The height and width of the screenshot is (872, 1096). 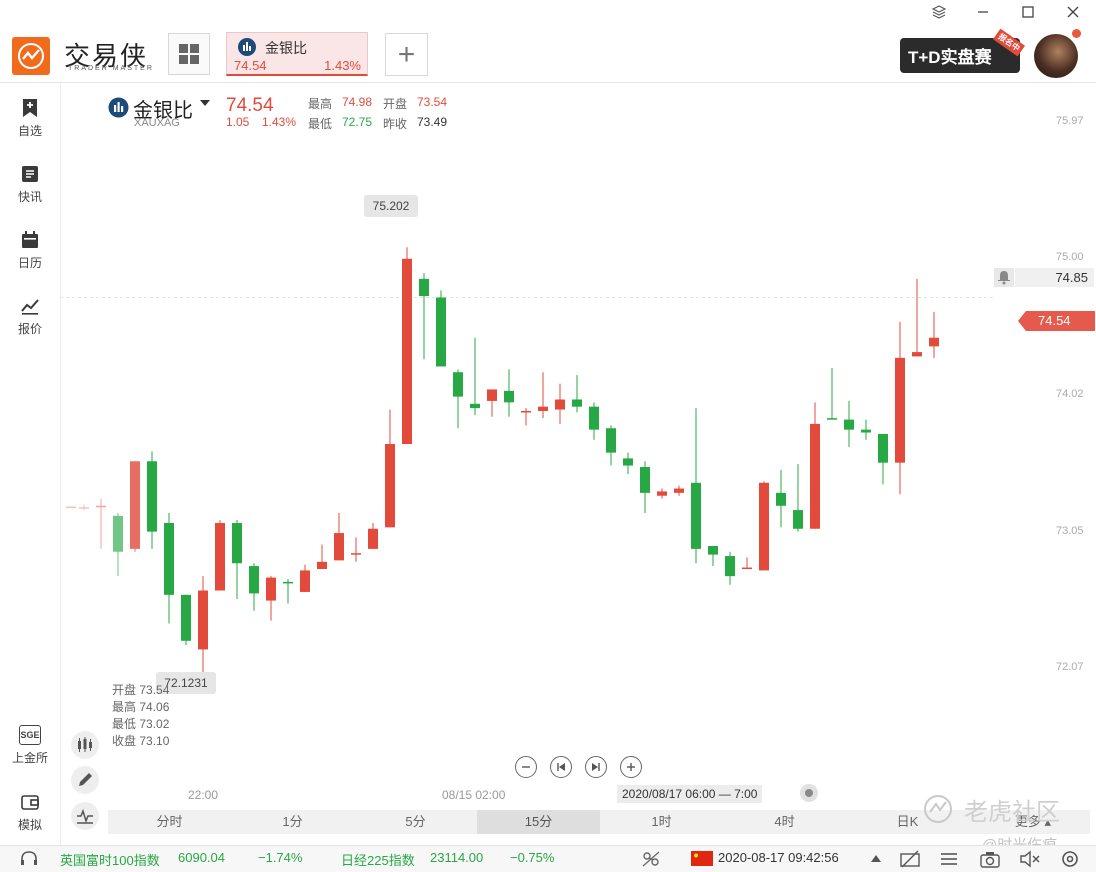 What do you see at coordinates (85, 780) in the screenshot?
I see `draw-tool-button` at bounding box center [85, 780].